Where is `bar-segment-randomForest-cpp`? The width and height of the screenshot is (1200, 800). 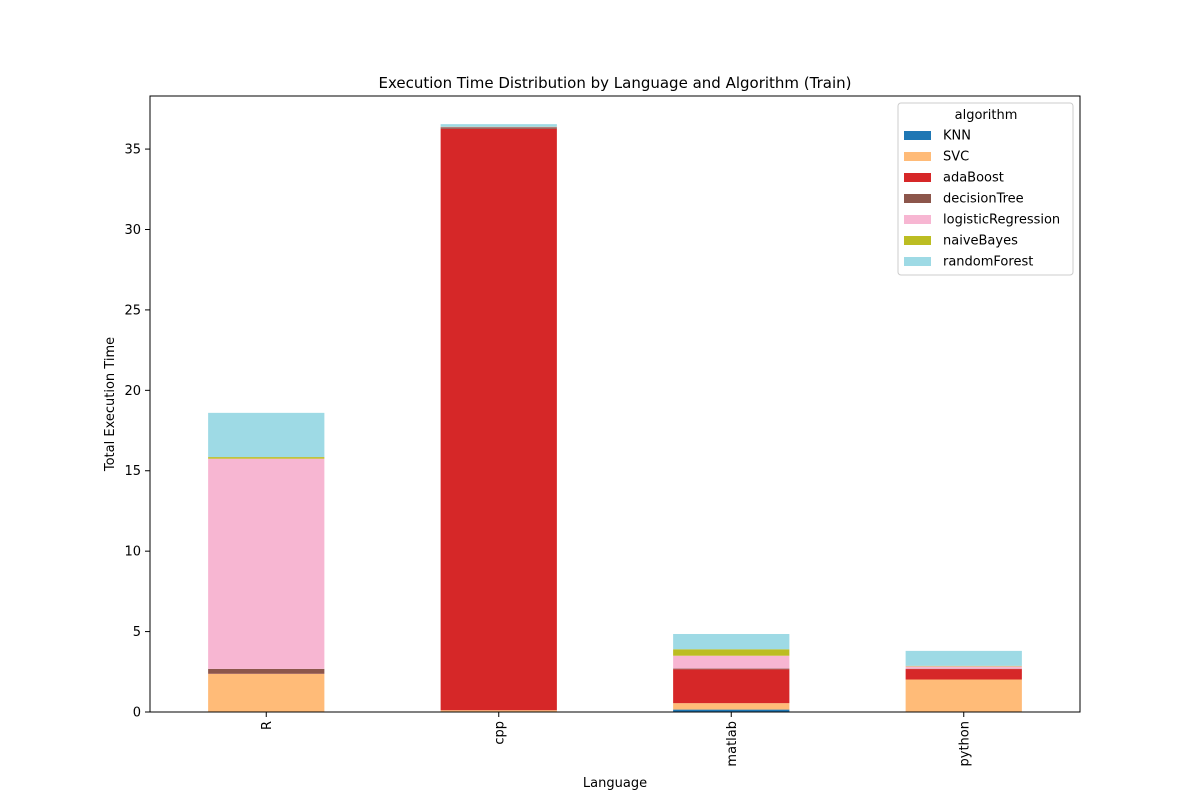 bar-segment-randomForest-cpp is located at coordinates (498, 125).